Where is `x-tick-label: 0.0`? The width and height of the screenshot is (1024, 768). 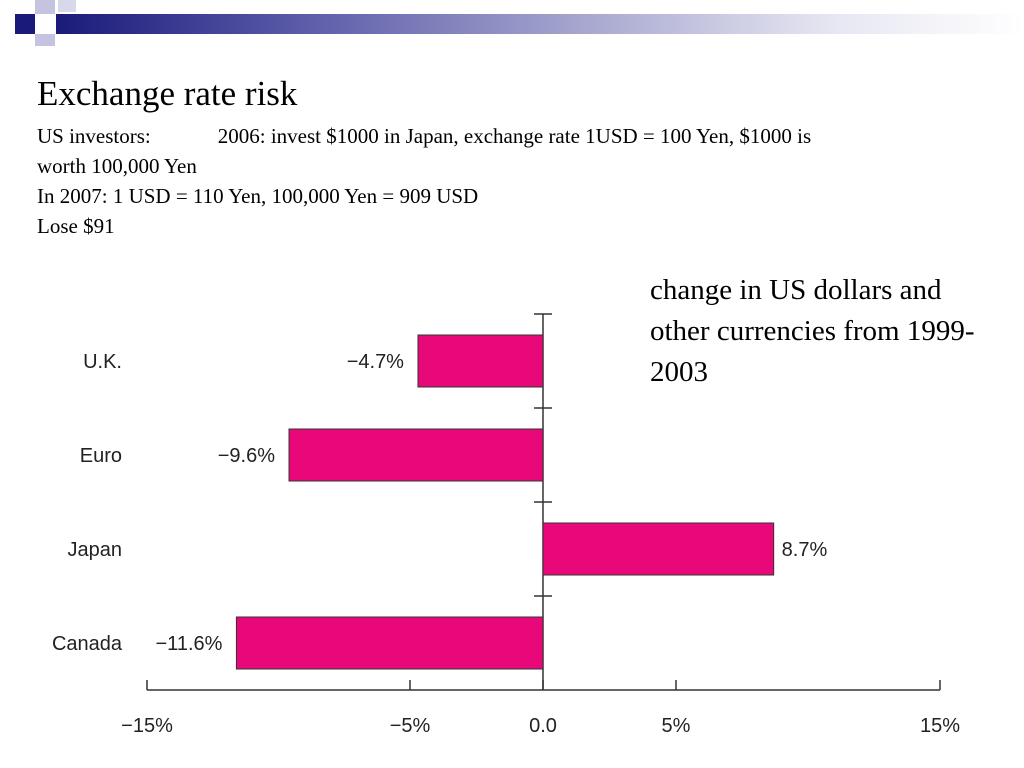 x-tick-label: 0.0 is located at coordinates (543, 726).